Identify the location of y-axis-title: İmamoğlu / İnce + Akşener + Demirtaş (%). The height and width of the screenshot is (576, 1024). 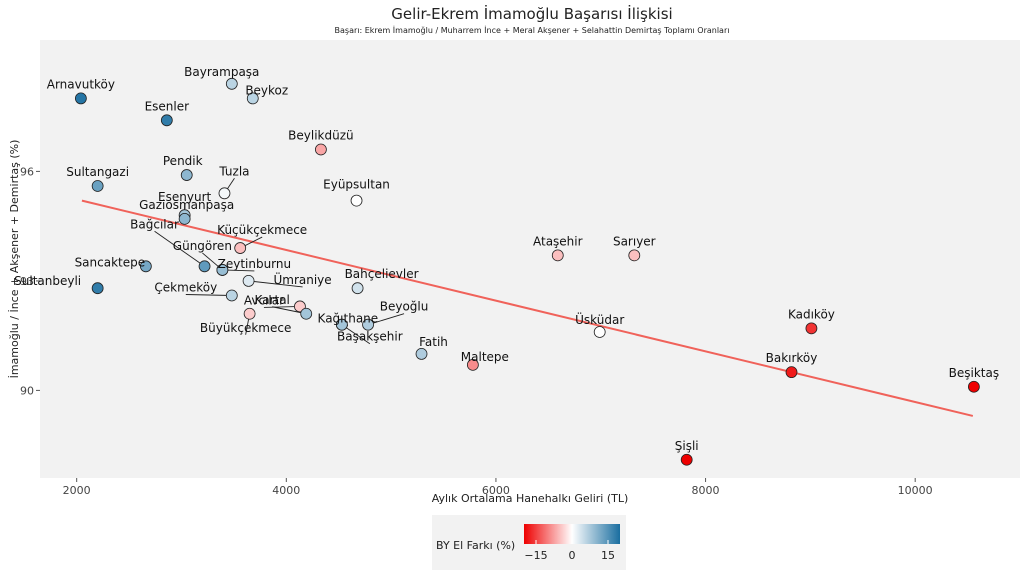
(14, 259).